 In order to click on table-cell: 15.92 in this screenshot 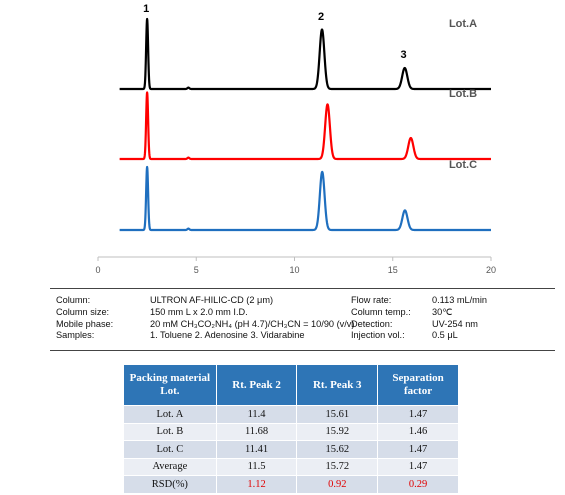, I will do `click(337, 431)`.